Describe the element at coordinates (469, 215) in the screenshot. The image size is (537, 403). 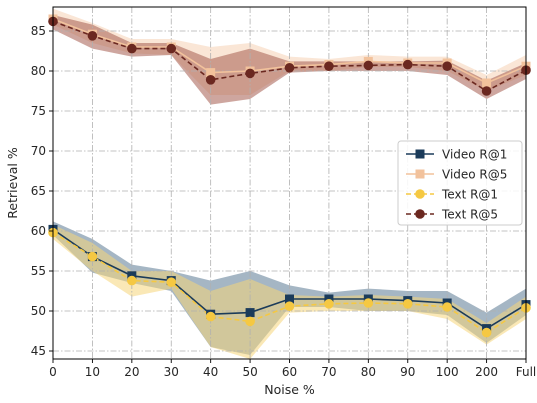
I see `legend-label: Text R@5` at that location.